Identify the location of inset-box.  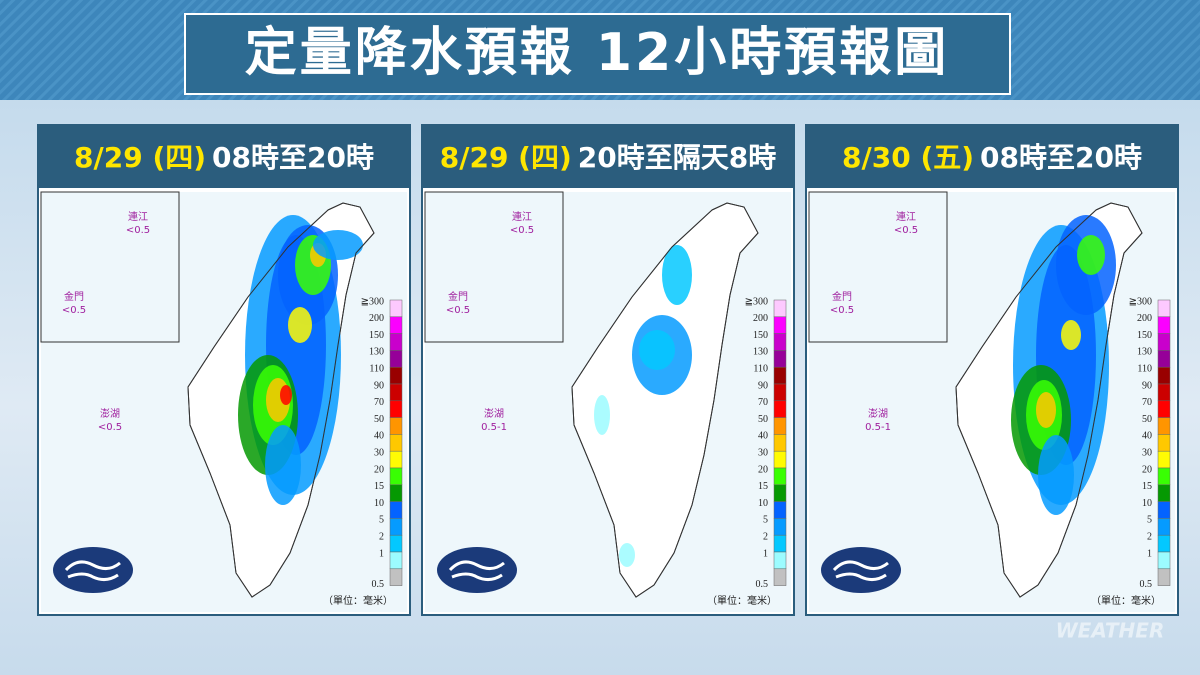
(110, 267).